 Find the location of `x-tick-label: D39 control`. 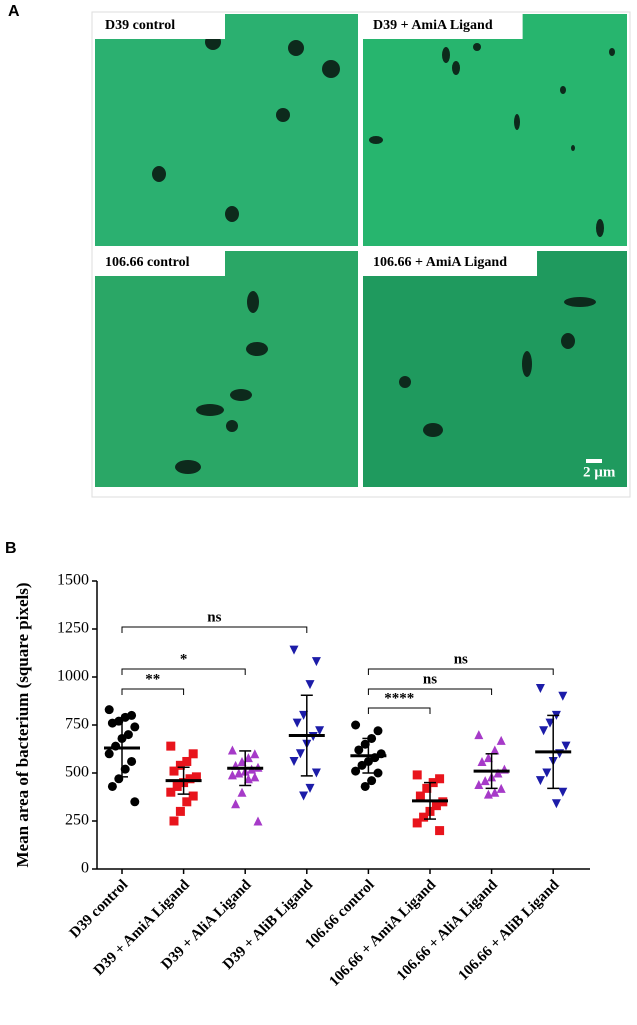

x-tick-label: D39 control is located at coordinates (99, 909).